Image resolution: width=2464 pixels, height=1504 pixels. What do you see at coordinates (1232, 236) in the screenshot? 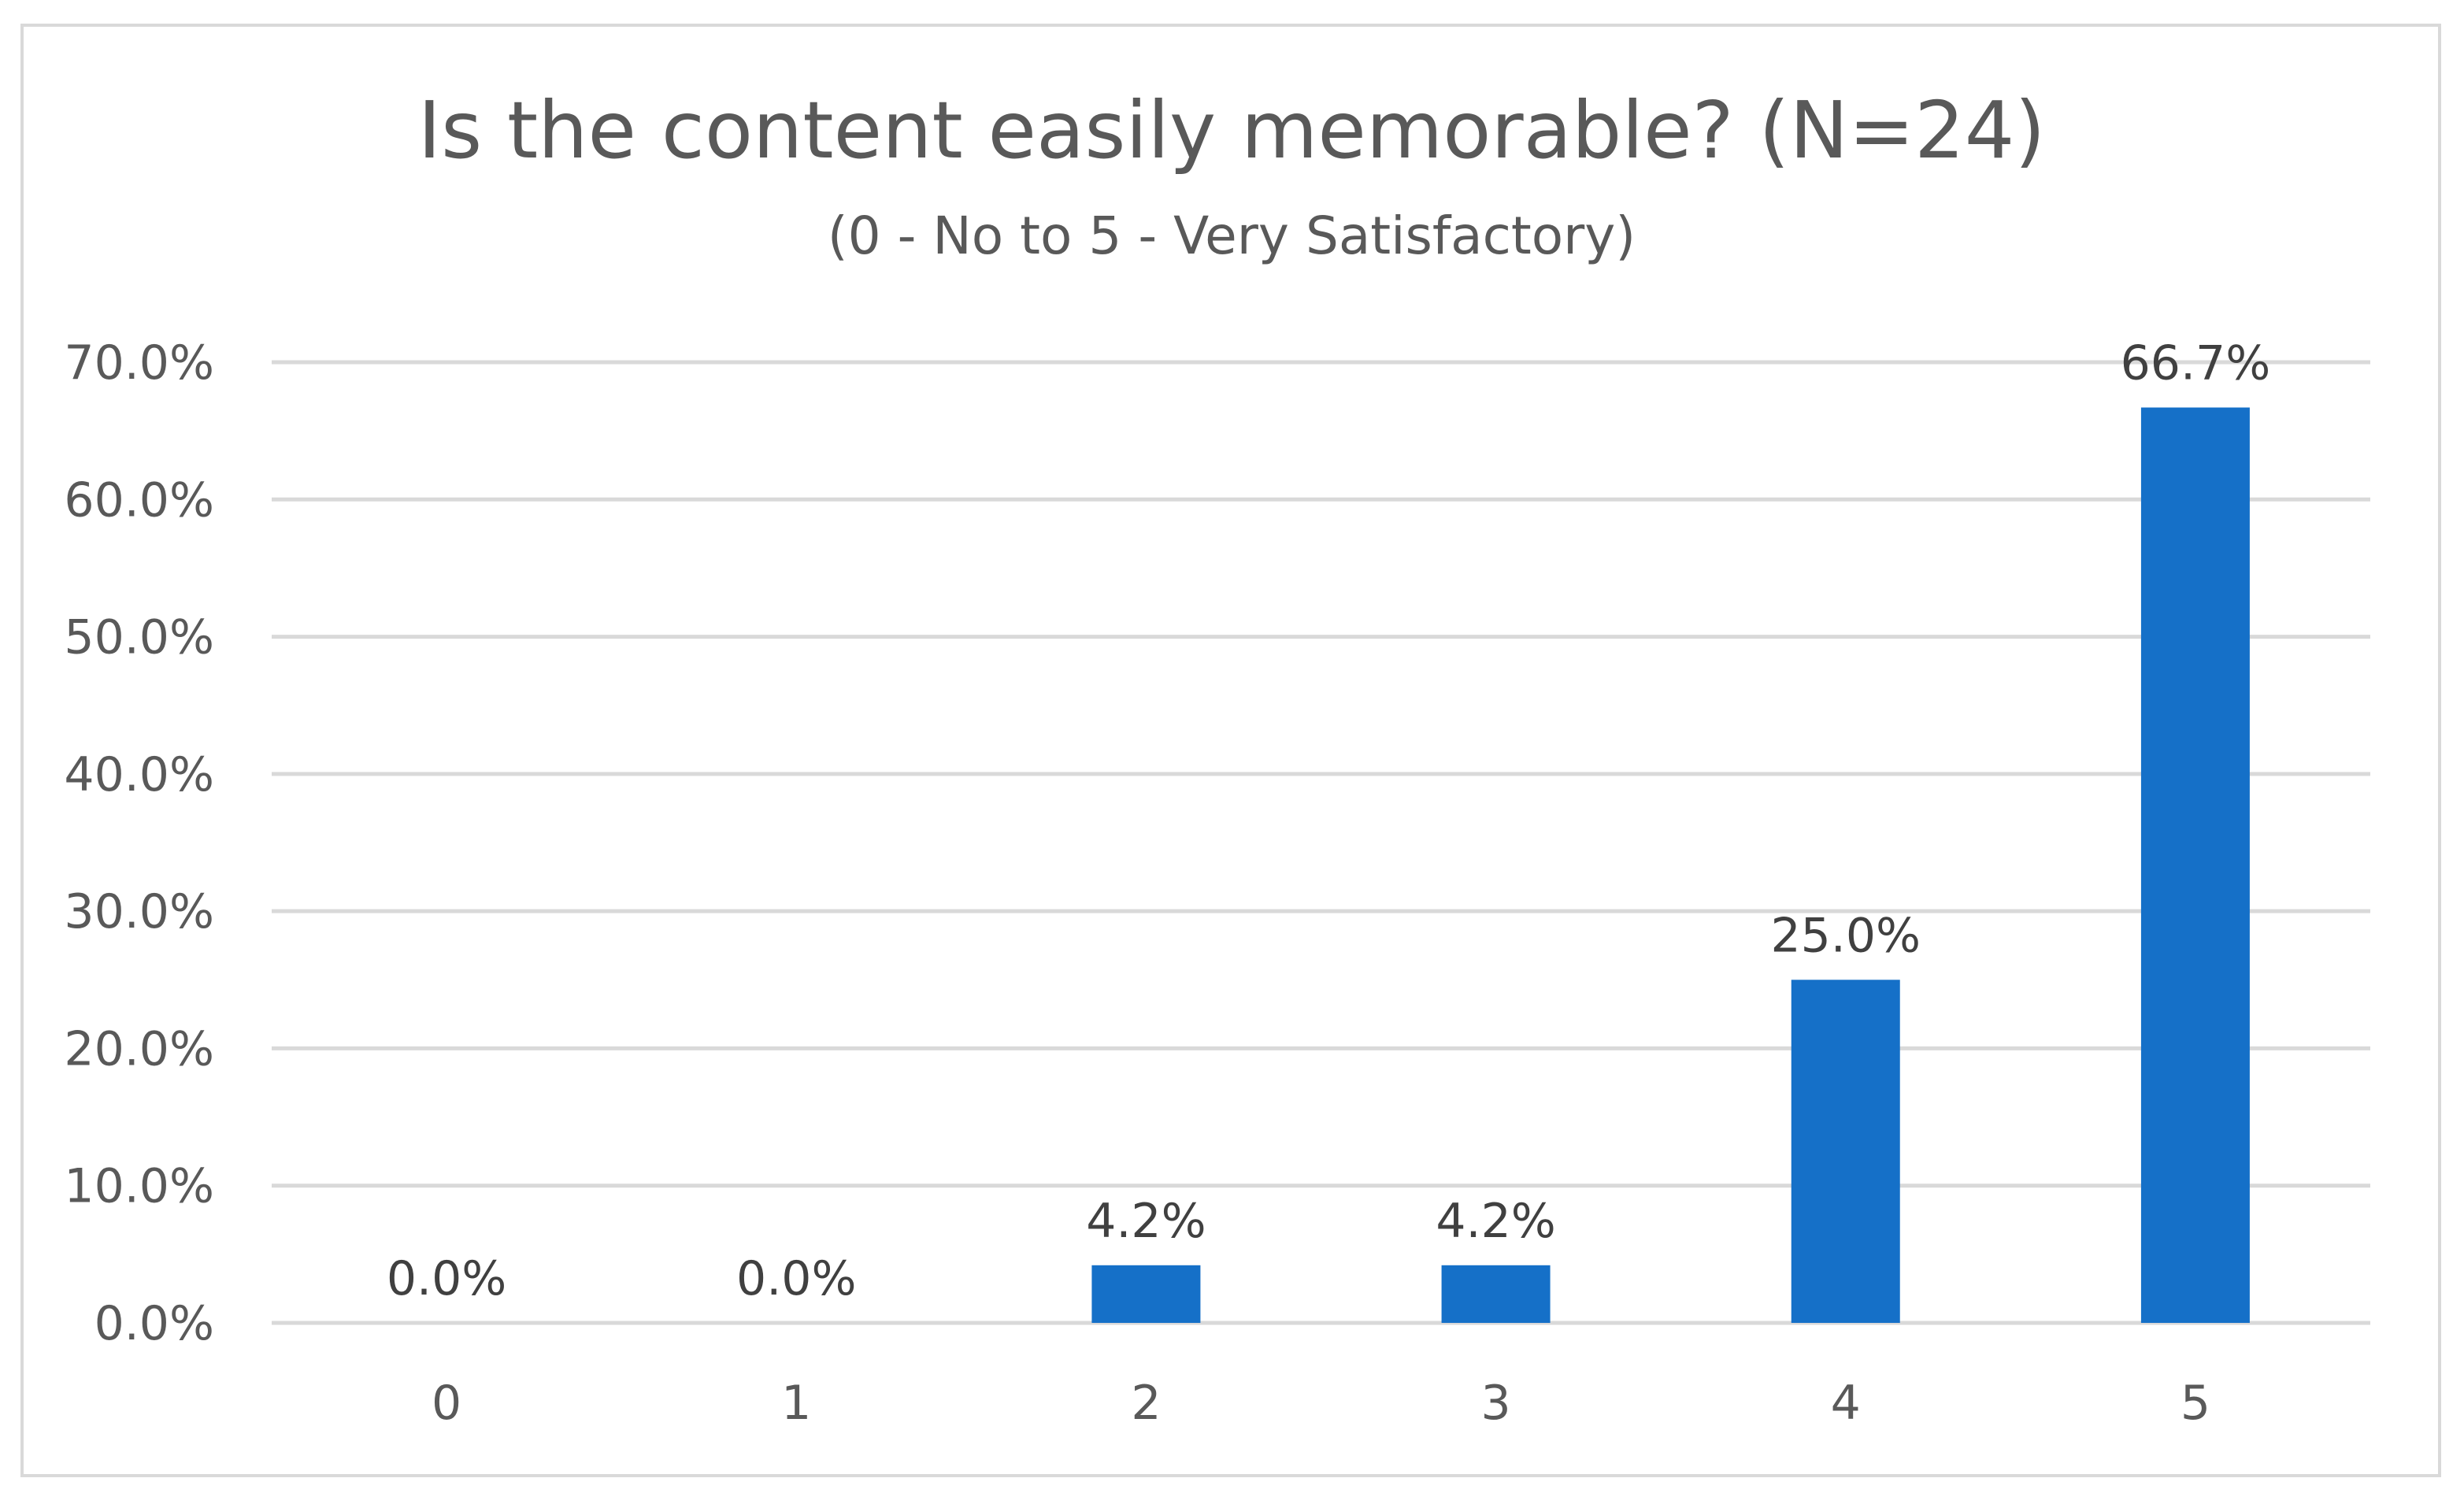
I see `chart-subtitle: (0 - No to 5 - Very Satisfactory)` at bounding box center [1232, 236].